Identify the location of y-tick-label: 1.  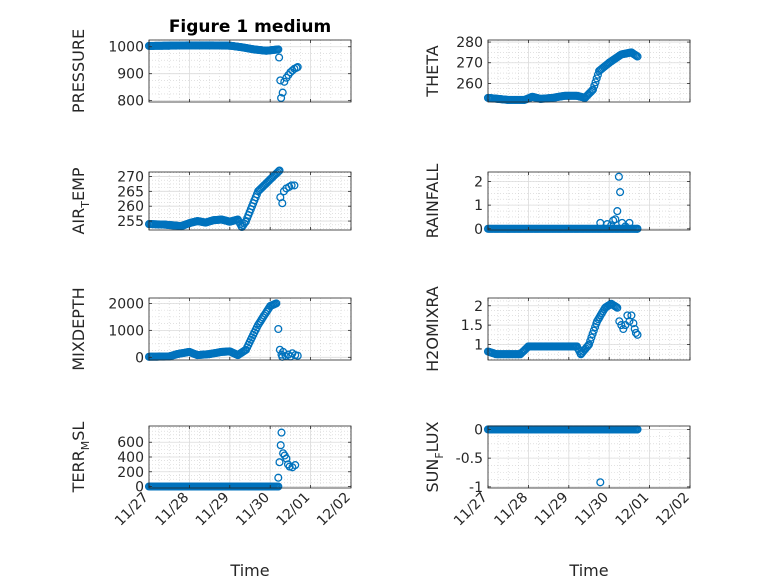
(478, 346).